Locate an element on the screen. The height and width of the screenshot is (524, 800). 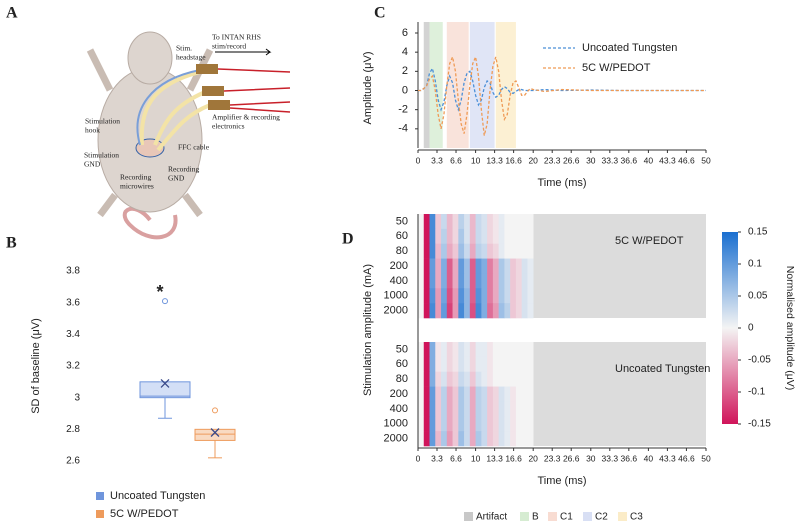
x-tick-label: 6.6 is located at coordinates (456, 458).